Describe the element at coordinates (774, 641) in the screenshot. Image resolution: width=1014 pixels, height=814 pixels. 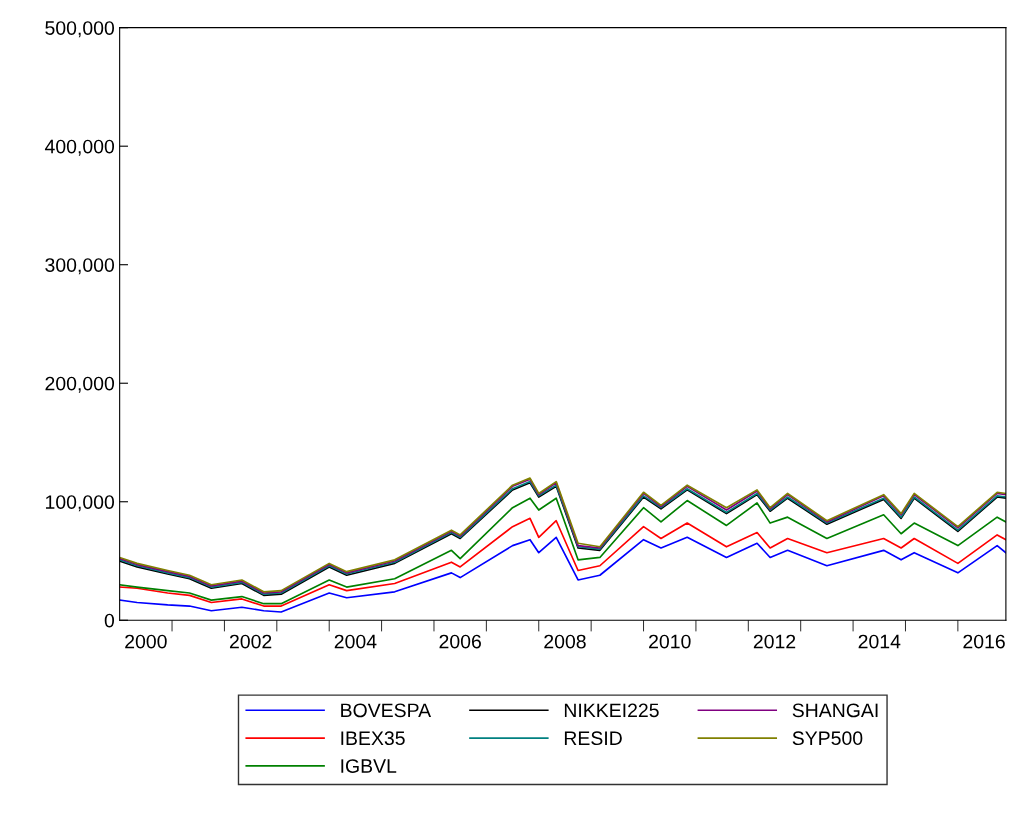
I see `x-tick-label: 2012` at that location.